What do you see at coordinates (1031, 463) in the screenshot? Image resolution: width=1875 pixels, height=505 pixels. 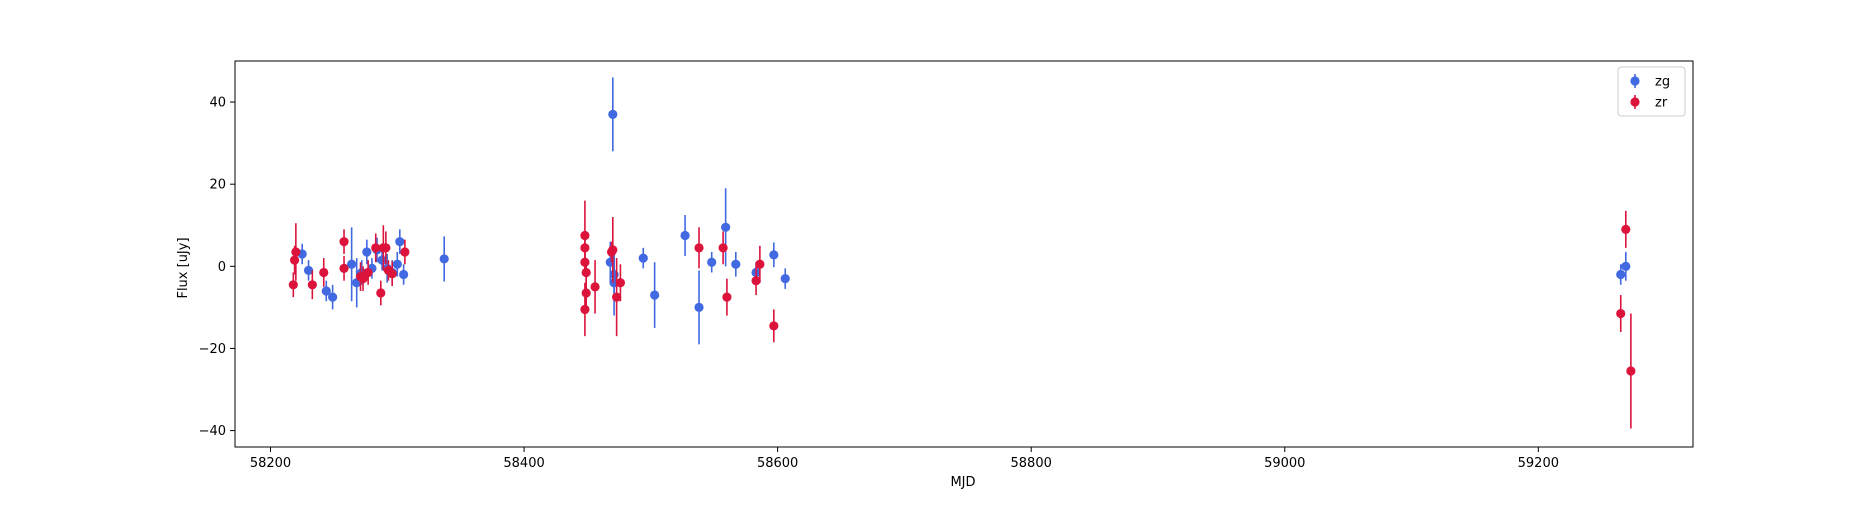 I see `x-tick-label-58800: 58800` at bounding box center [1031, 463].